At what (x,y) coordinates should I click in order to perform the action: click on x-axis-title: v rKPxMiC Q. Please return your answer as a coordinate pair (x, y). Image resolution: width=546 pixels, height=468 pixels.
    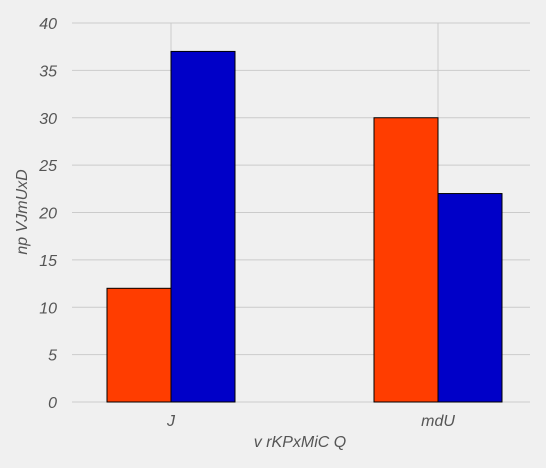
    Looking at the image, I should click on (300, 442).